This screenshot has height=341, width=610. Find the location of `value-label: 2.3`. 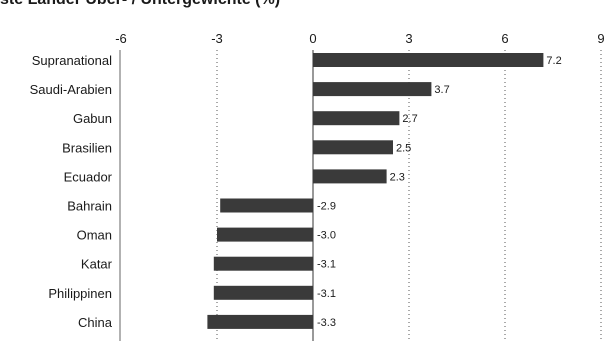

value-label: 2.3 is located at coordinates (397, 177).